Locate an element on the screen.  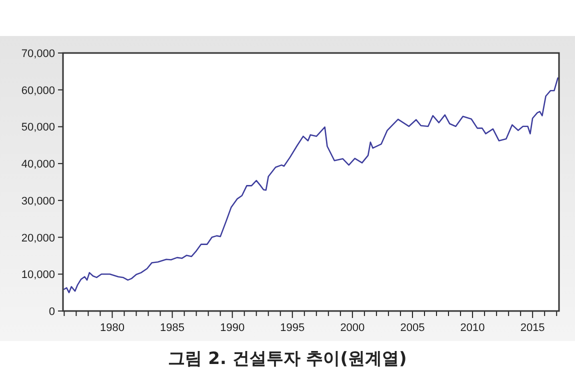
x-tick-label: 1980 is located at coordinates (112, 328).